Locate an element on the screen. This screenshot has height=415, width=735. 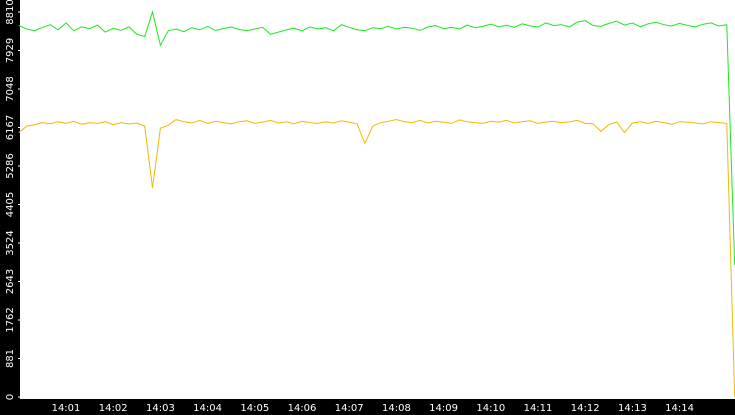
y-tick-label: 3524 is located at coordinates (10, 242).